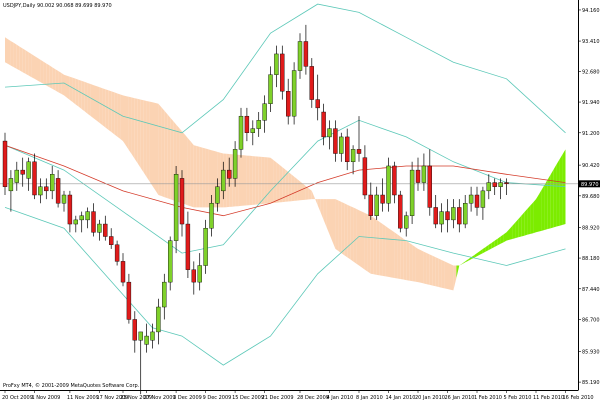 The width and height of the screenshot is (600, 404). Describe the element at coordinates (160, 398) in the screenshot. I see `x-tick-label: 27 Nov 2009` at that location.